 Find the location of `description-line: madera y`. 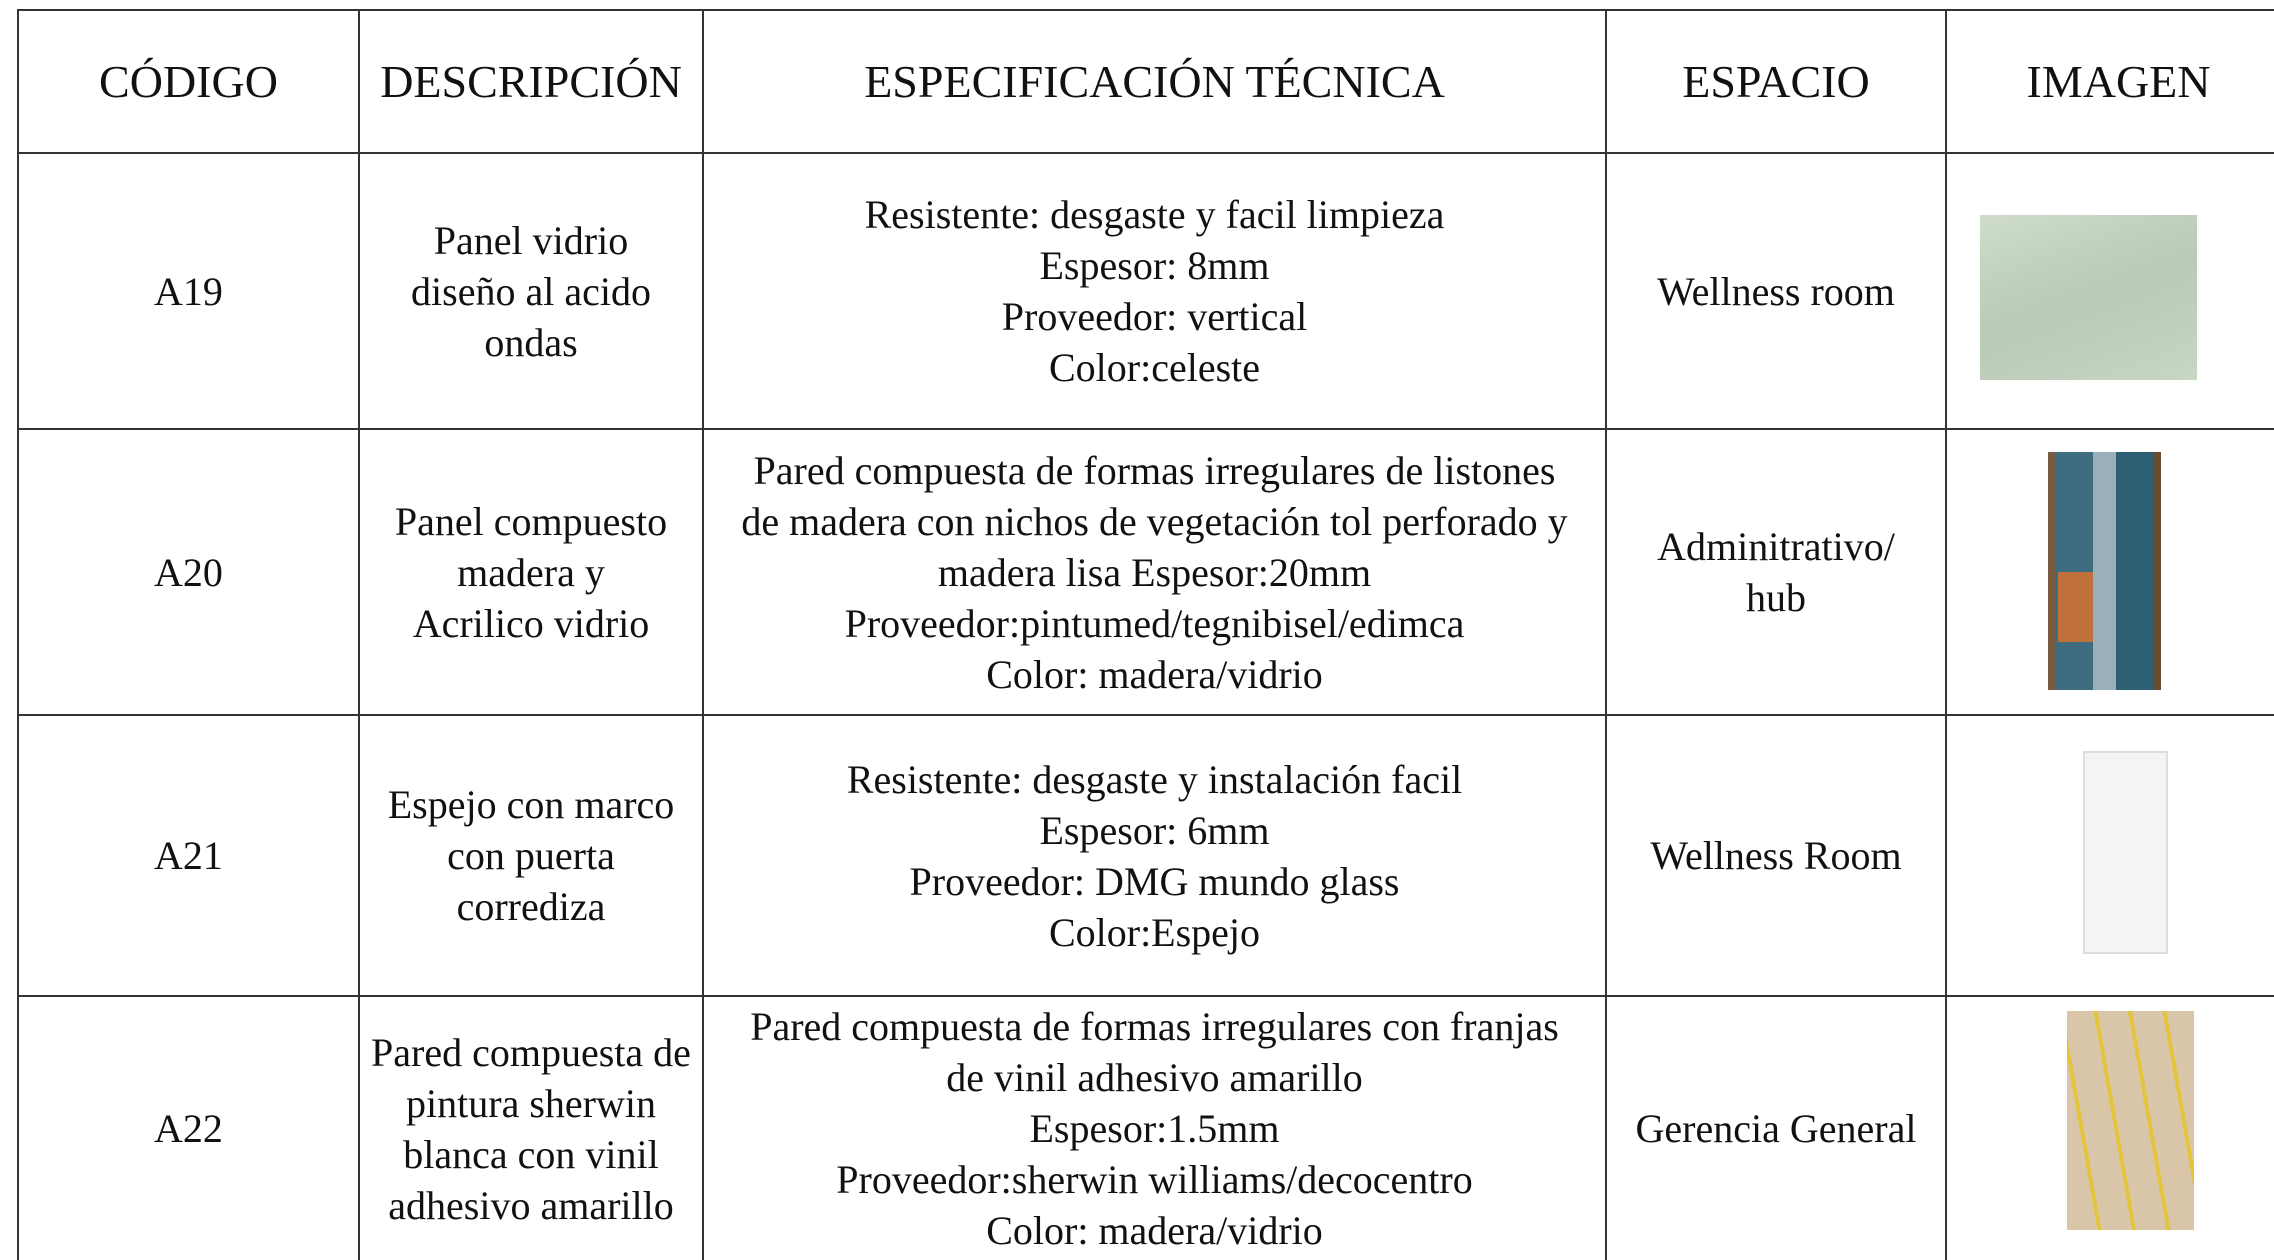

description-line: madera y is located at coordinates (531, 572).